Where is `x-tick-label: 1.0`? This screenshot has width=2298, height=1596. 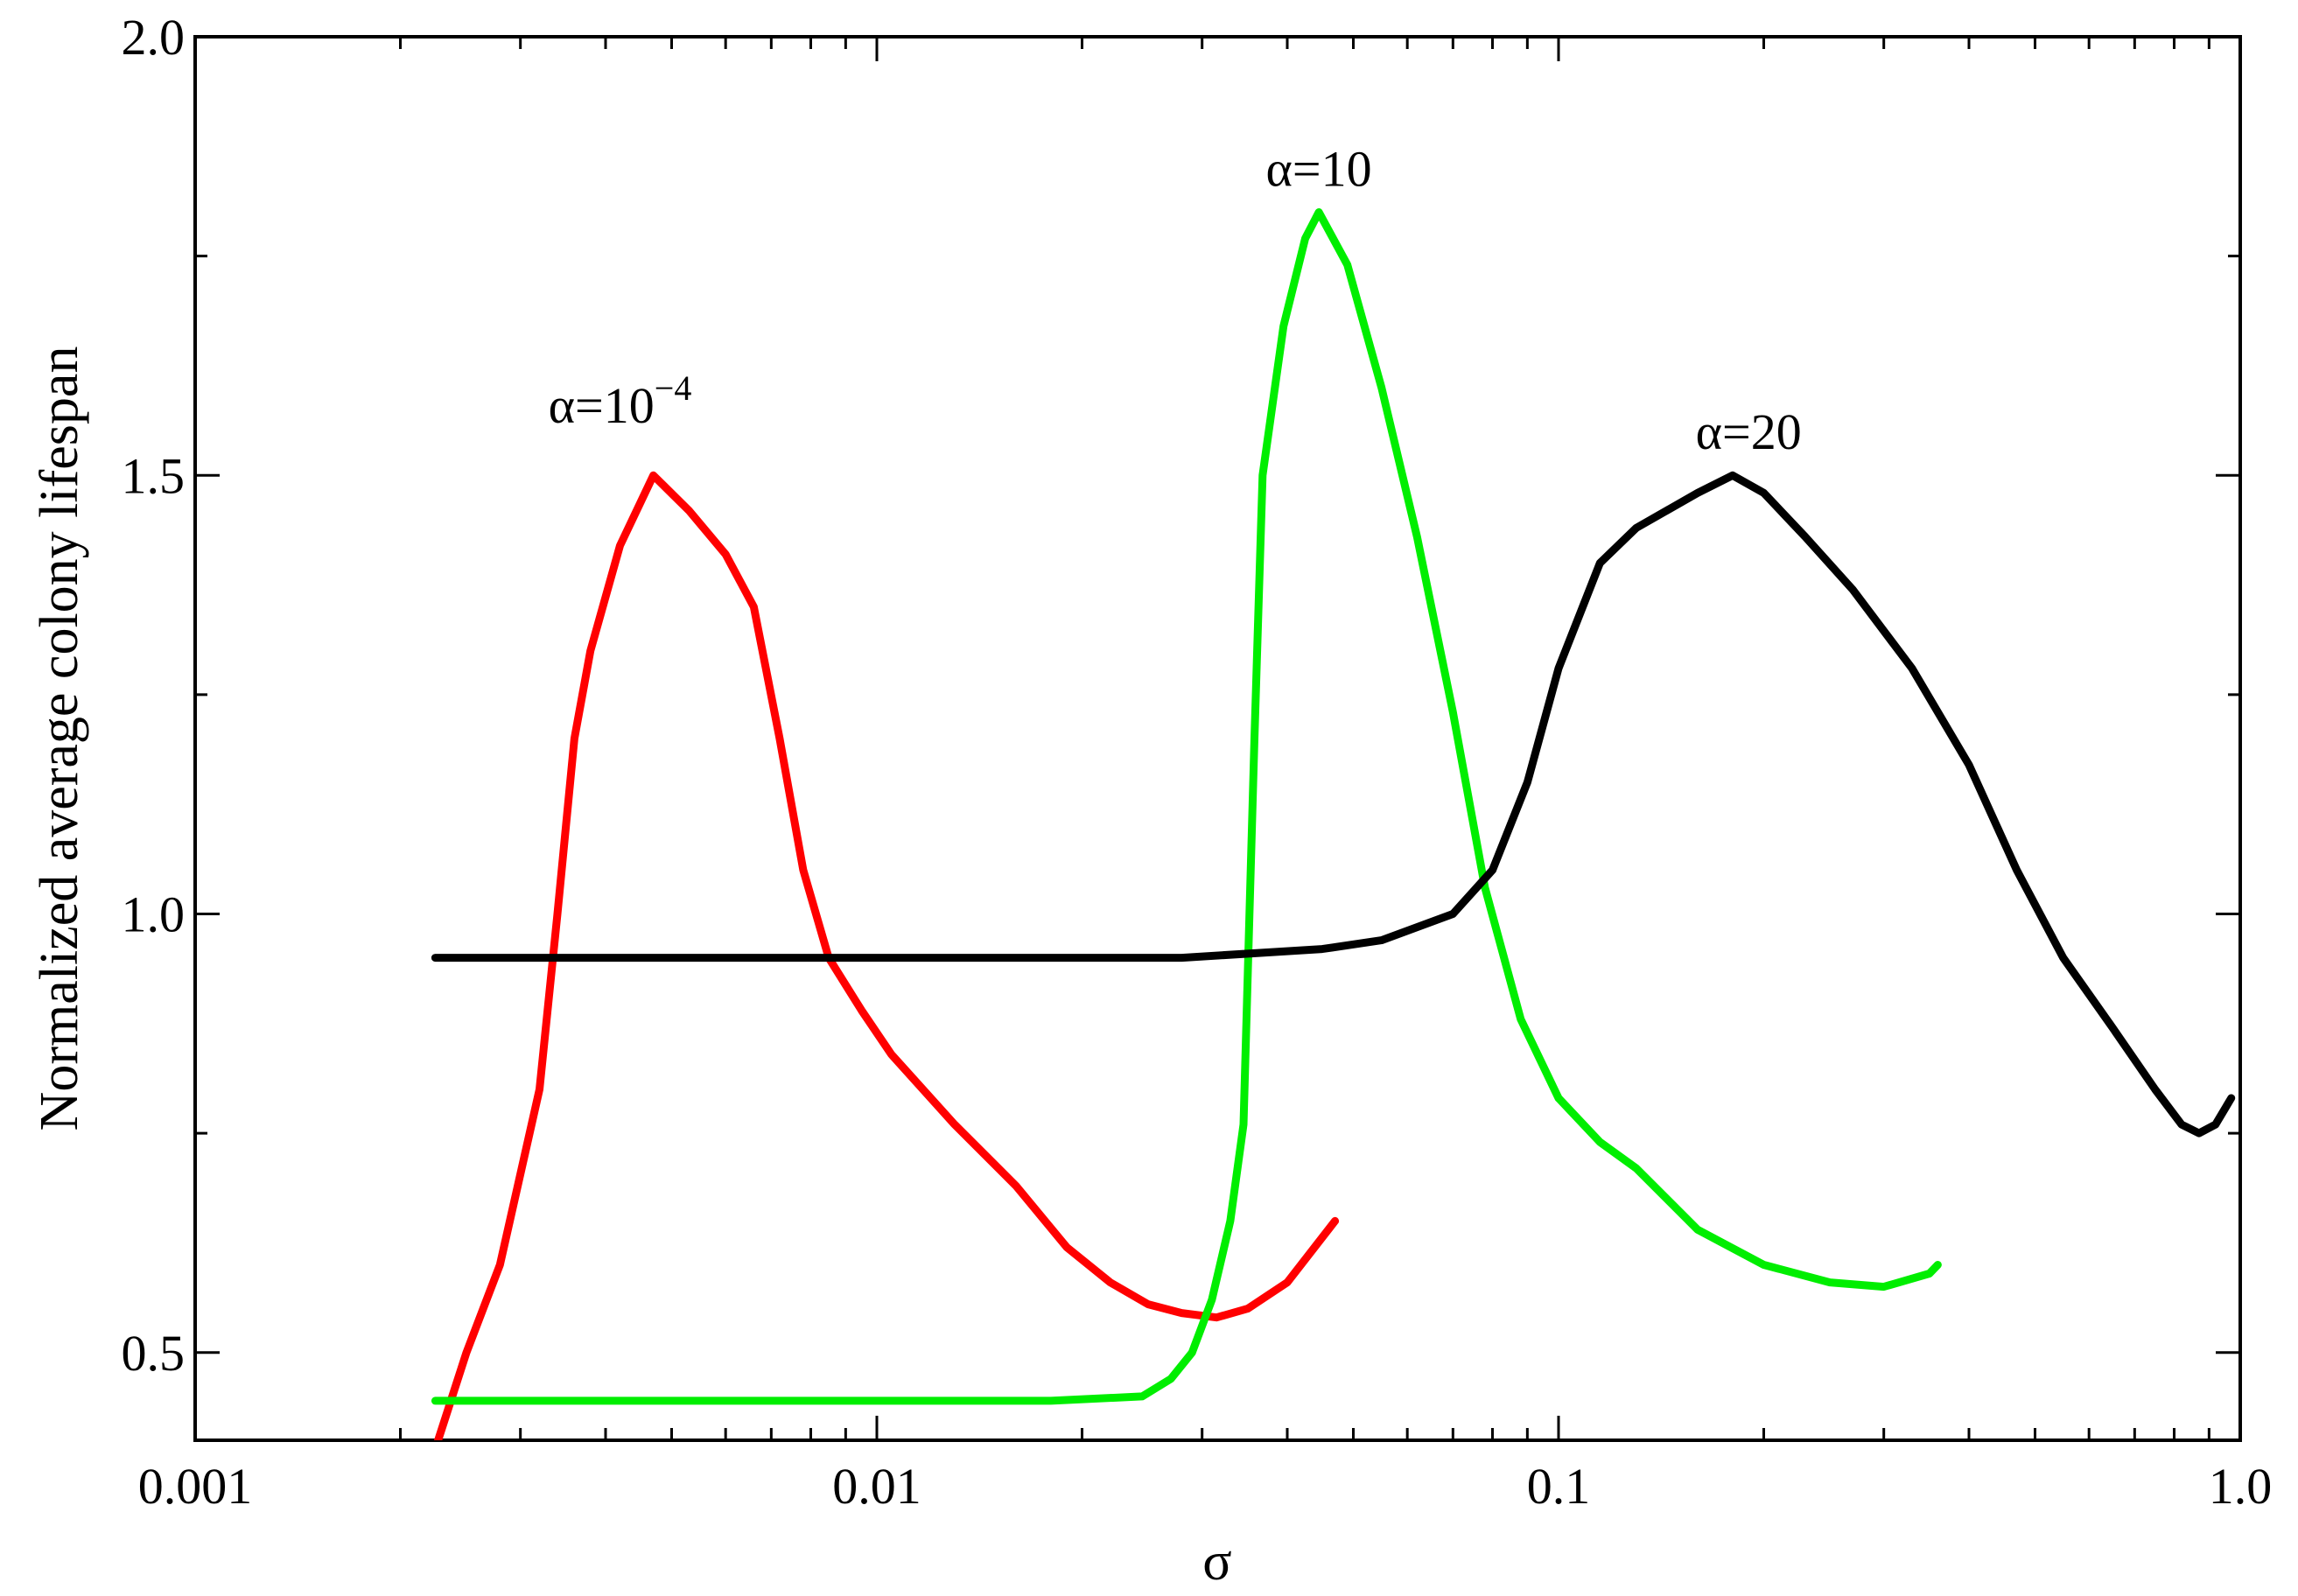
x-tick-label: 1.0 is located at coordinates (2241, 1486).